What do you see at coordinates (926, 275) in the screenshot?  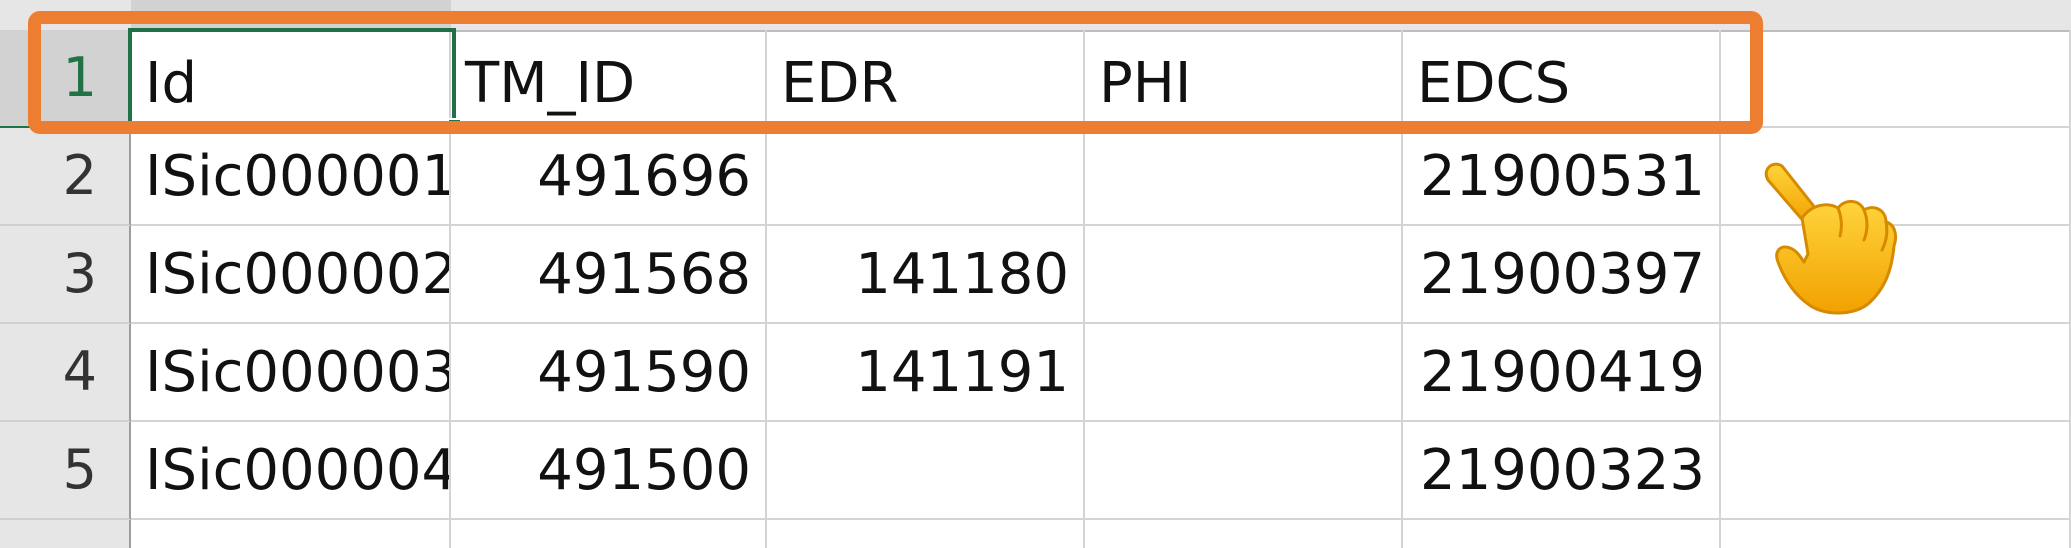 I see `cell-edr: 141180` at bounding box center [926, 275].